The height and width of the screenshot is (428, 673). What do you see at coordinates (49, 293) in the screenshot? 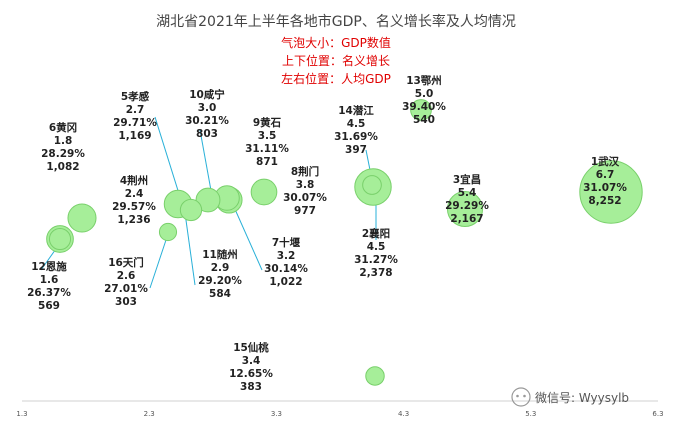
I see `point-growth-label: 26.37%` at bounding box center [49, 293].